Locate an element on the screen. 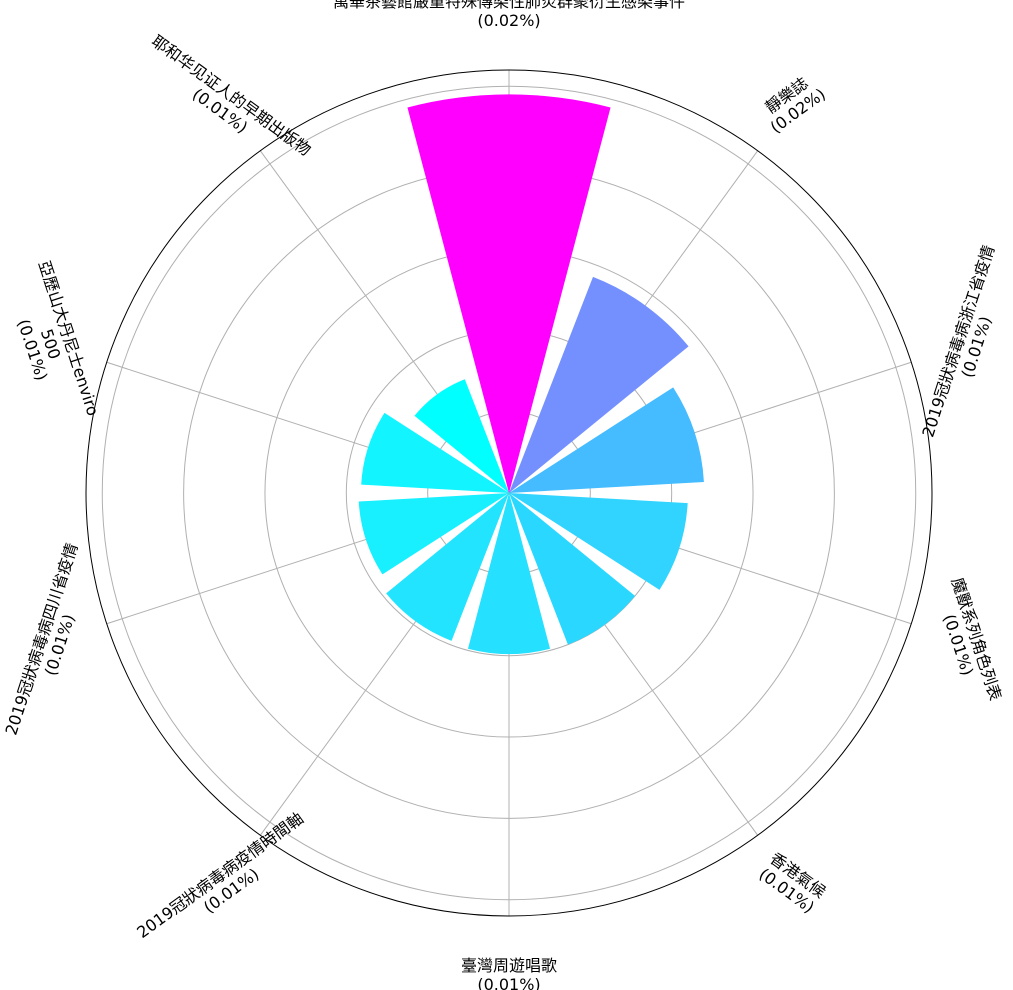 This screenshot has height=990, width=1013. category-label-1-line-2: (0.02%) is located at coordinates (508, 20).